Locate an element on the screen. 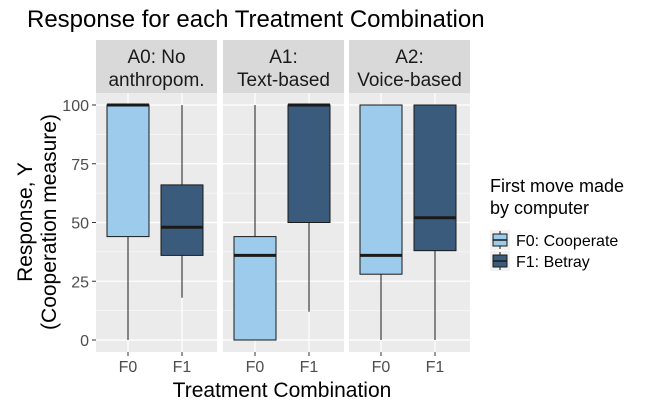 This screenshot has height=409, width=664. y-axis-label: Response, Y (Cooperation measure) is located at coordinates (37, 222).